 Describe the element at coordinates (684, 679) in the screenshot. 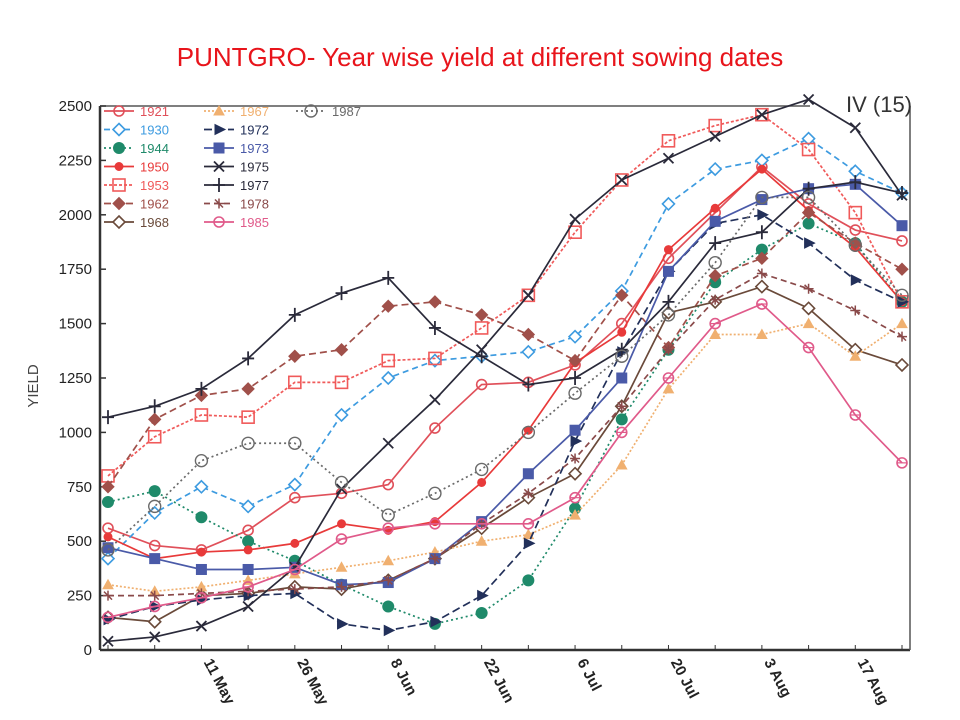

I see `x-tick-label: 20 Jul` at that location.